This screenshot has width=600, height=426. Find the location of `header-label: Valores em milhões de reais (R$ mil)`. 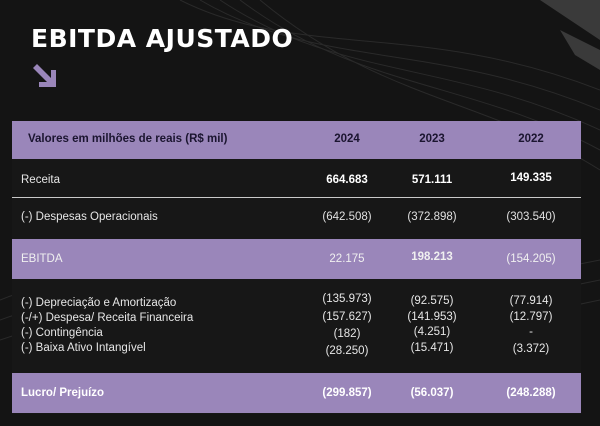

header-label: Valores em milhões de reais (R$ mil) is located at coordinates (128, 139).